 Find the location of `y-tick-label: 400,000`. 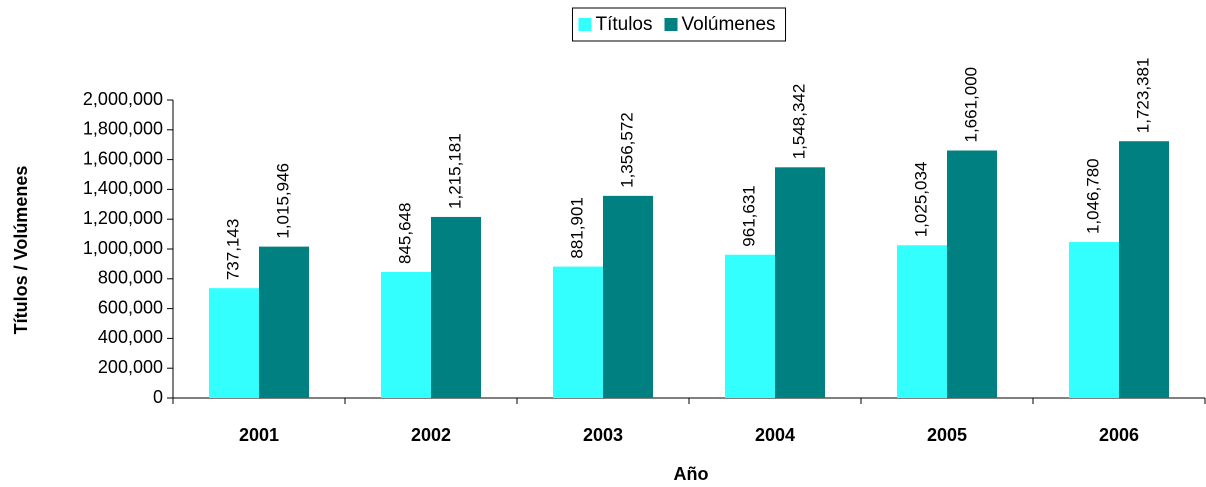

y-tick-label: 400,000 is located at coordinates (130, 337).